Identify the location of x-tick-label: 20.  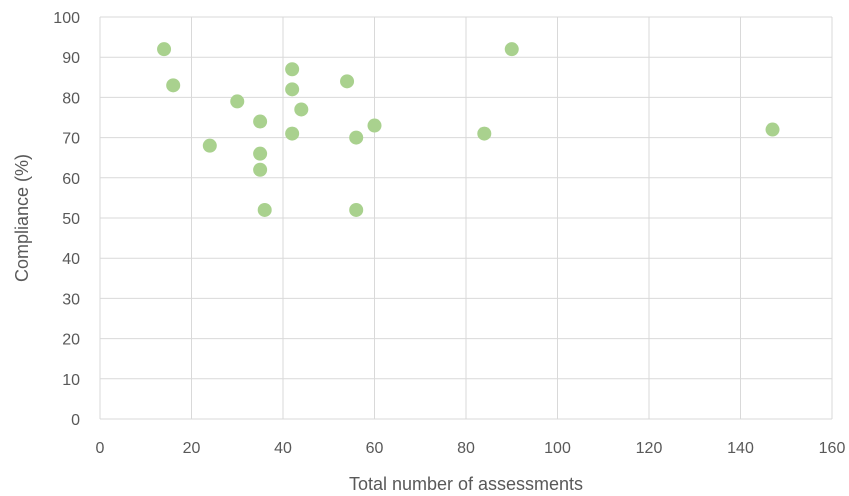
(192, 448).